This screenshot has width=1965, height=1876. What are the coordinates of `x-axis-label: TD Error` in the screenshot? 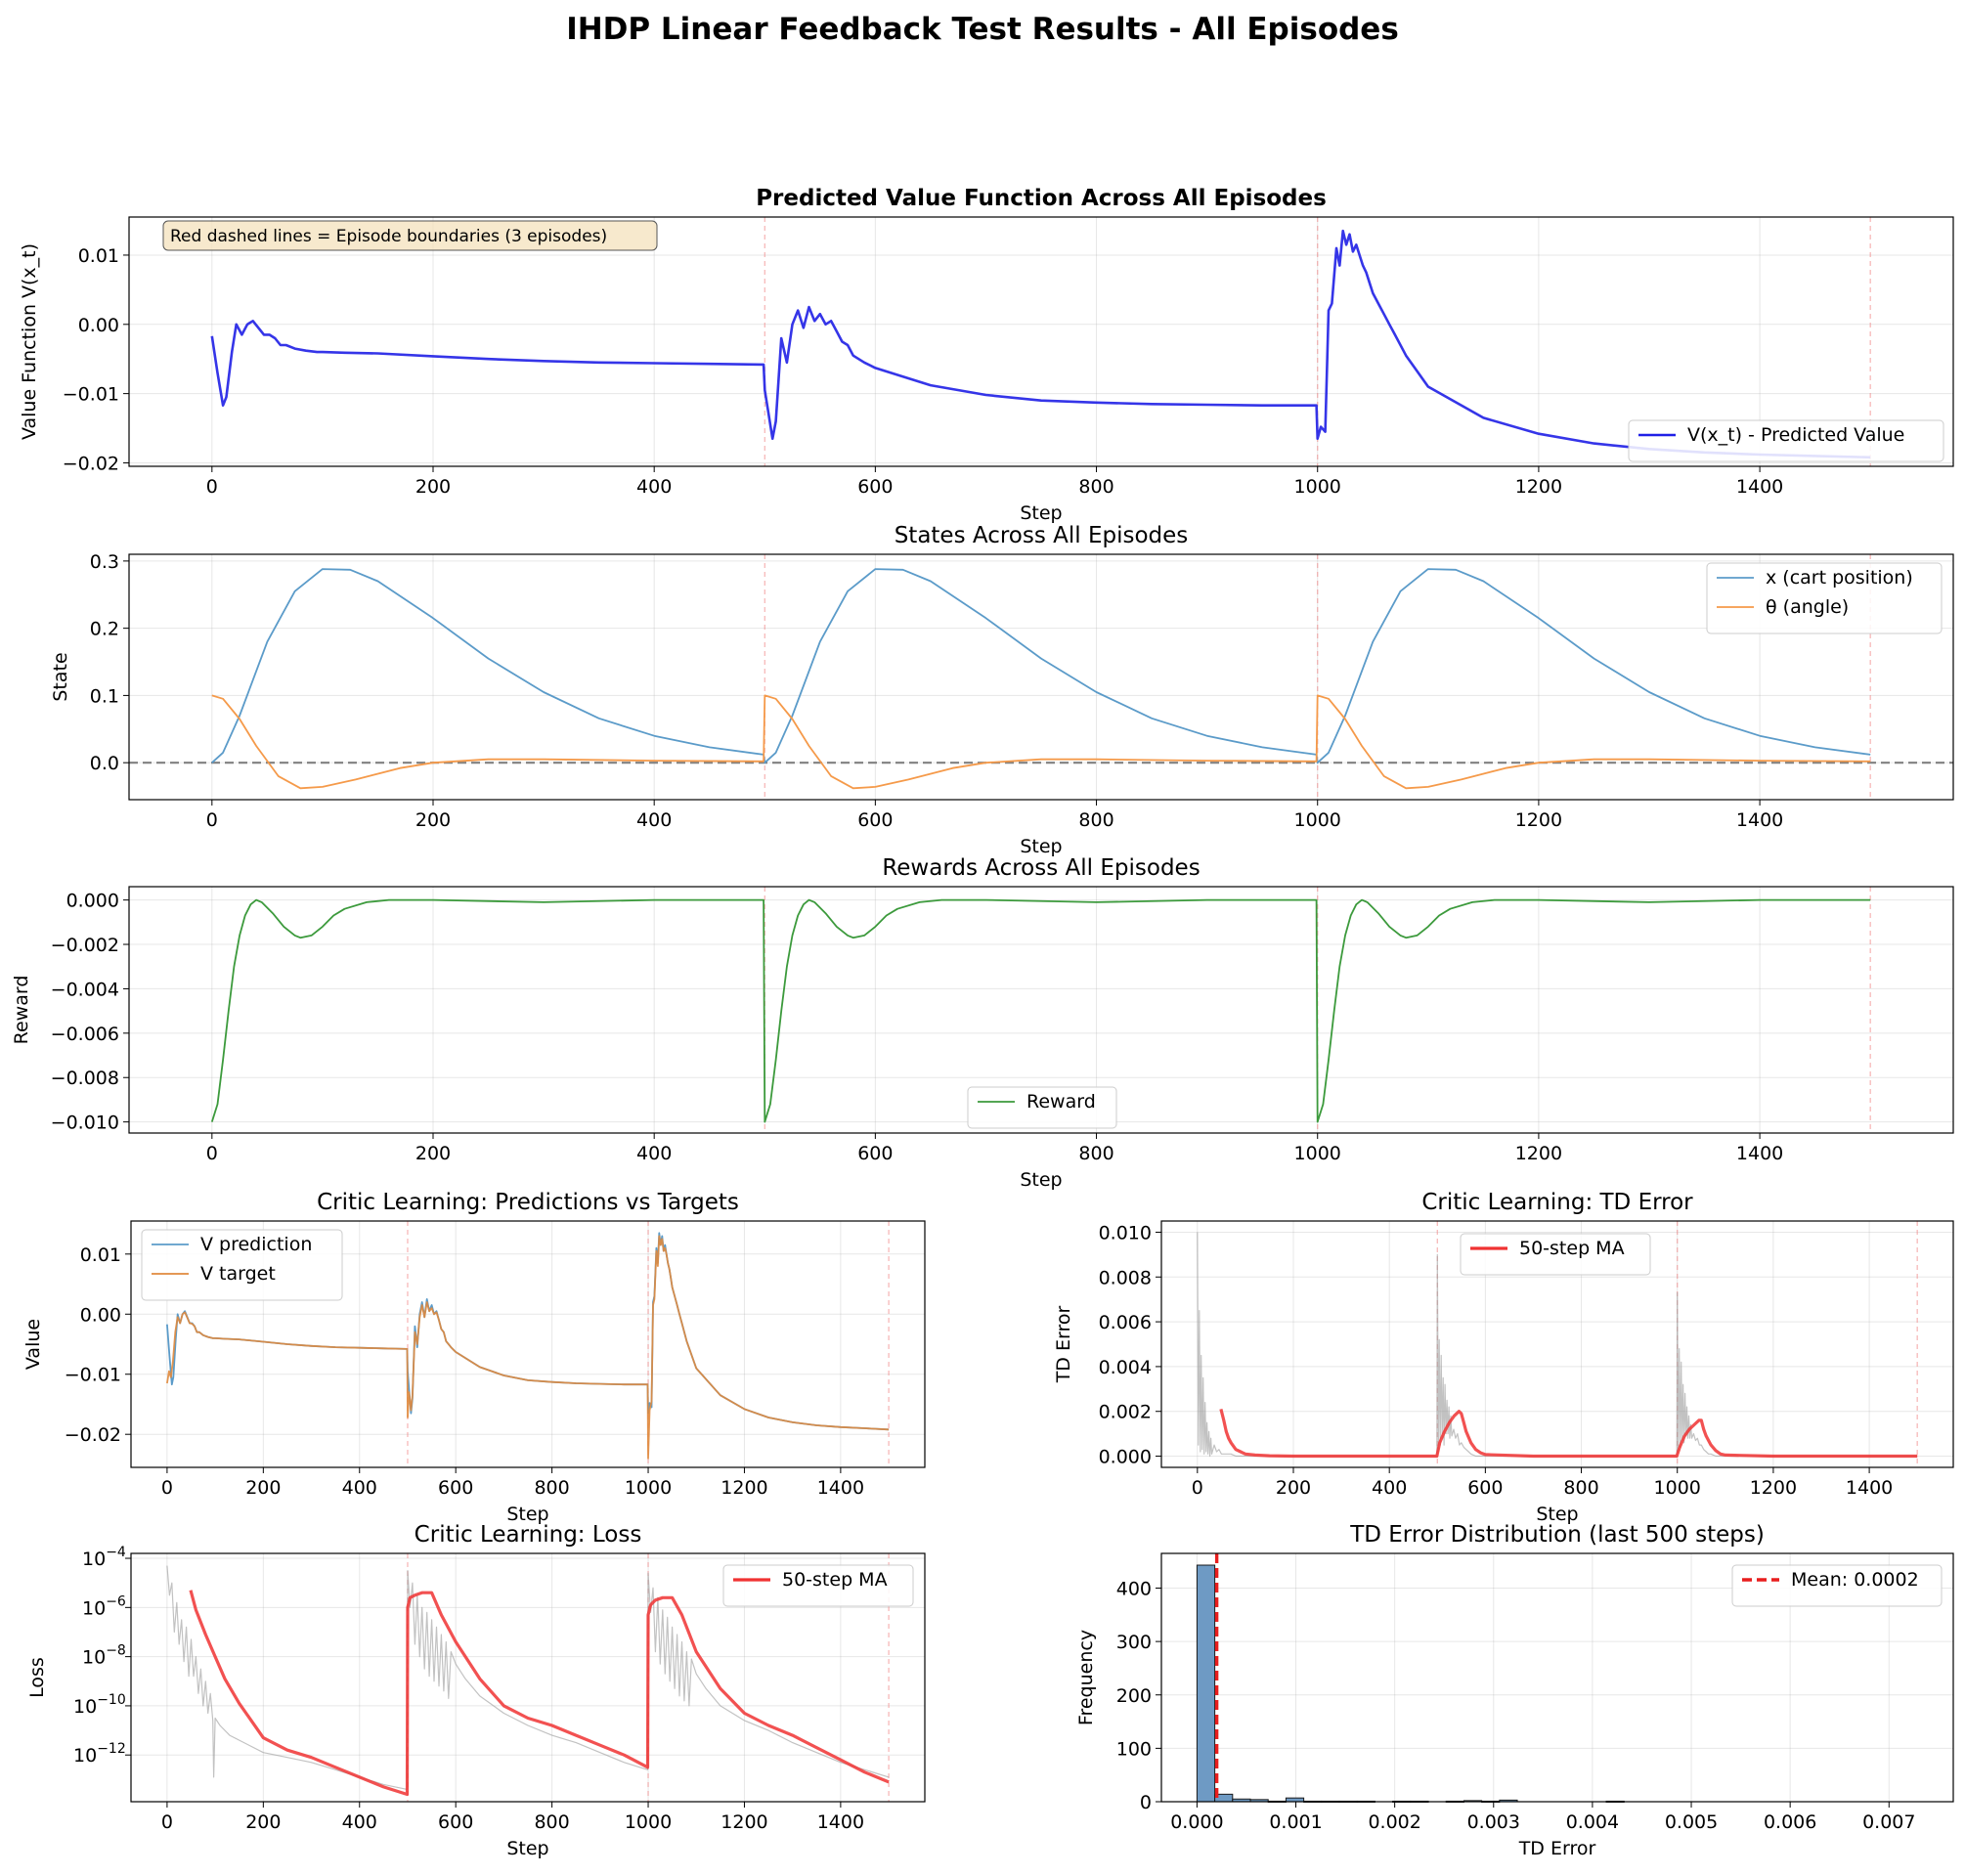 It's located at (1557, 1848).